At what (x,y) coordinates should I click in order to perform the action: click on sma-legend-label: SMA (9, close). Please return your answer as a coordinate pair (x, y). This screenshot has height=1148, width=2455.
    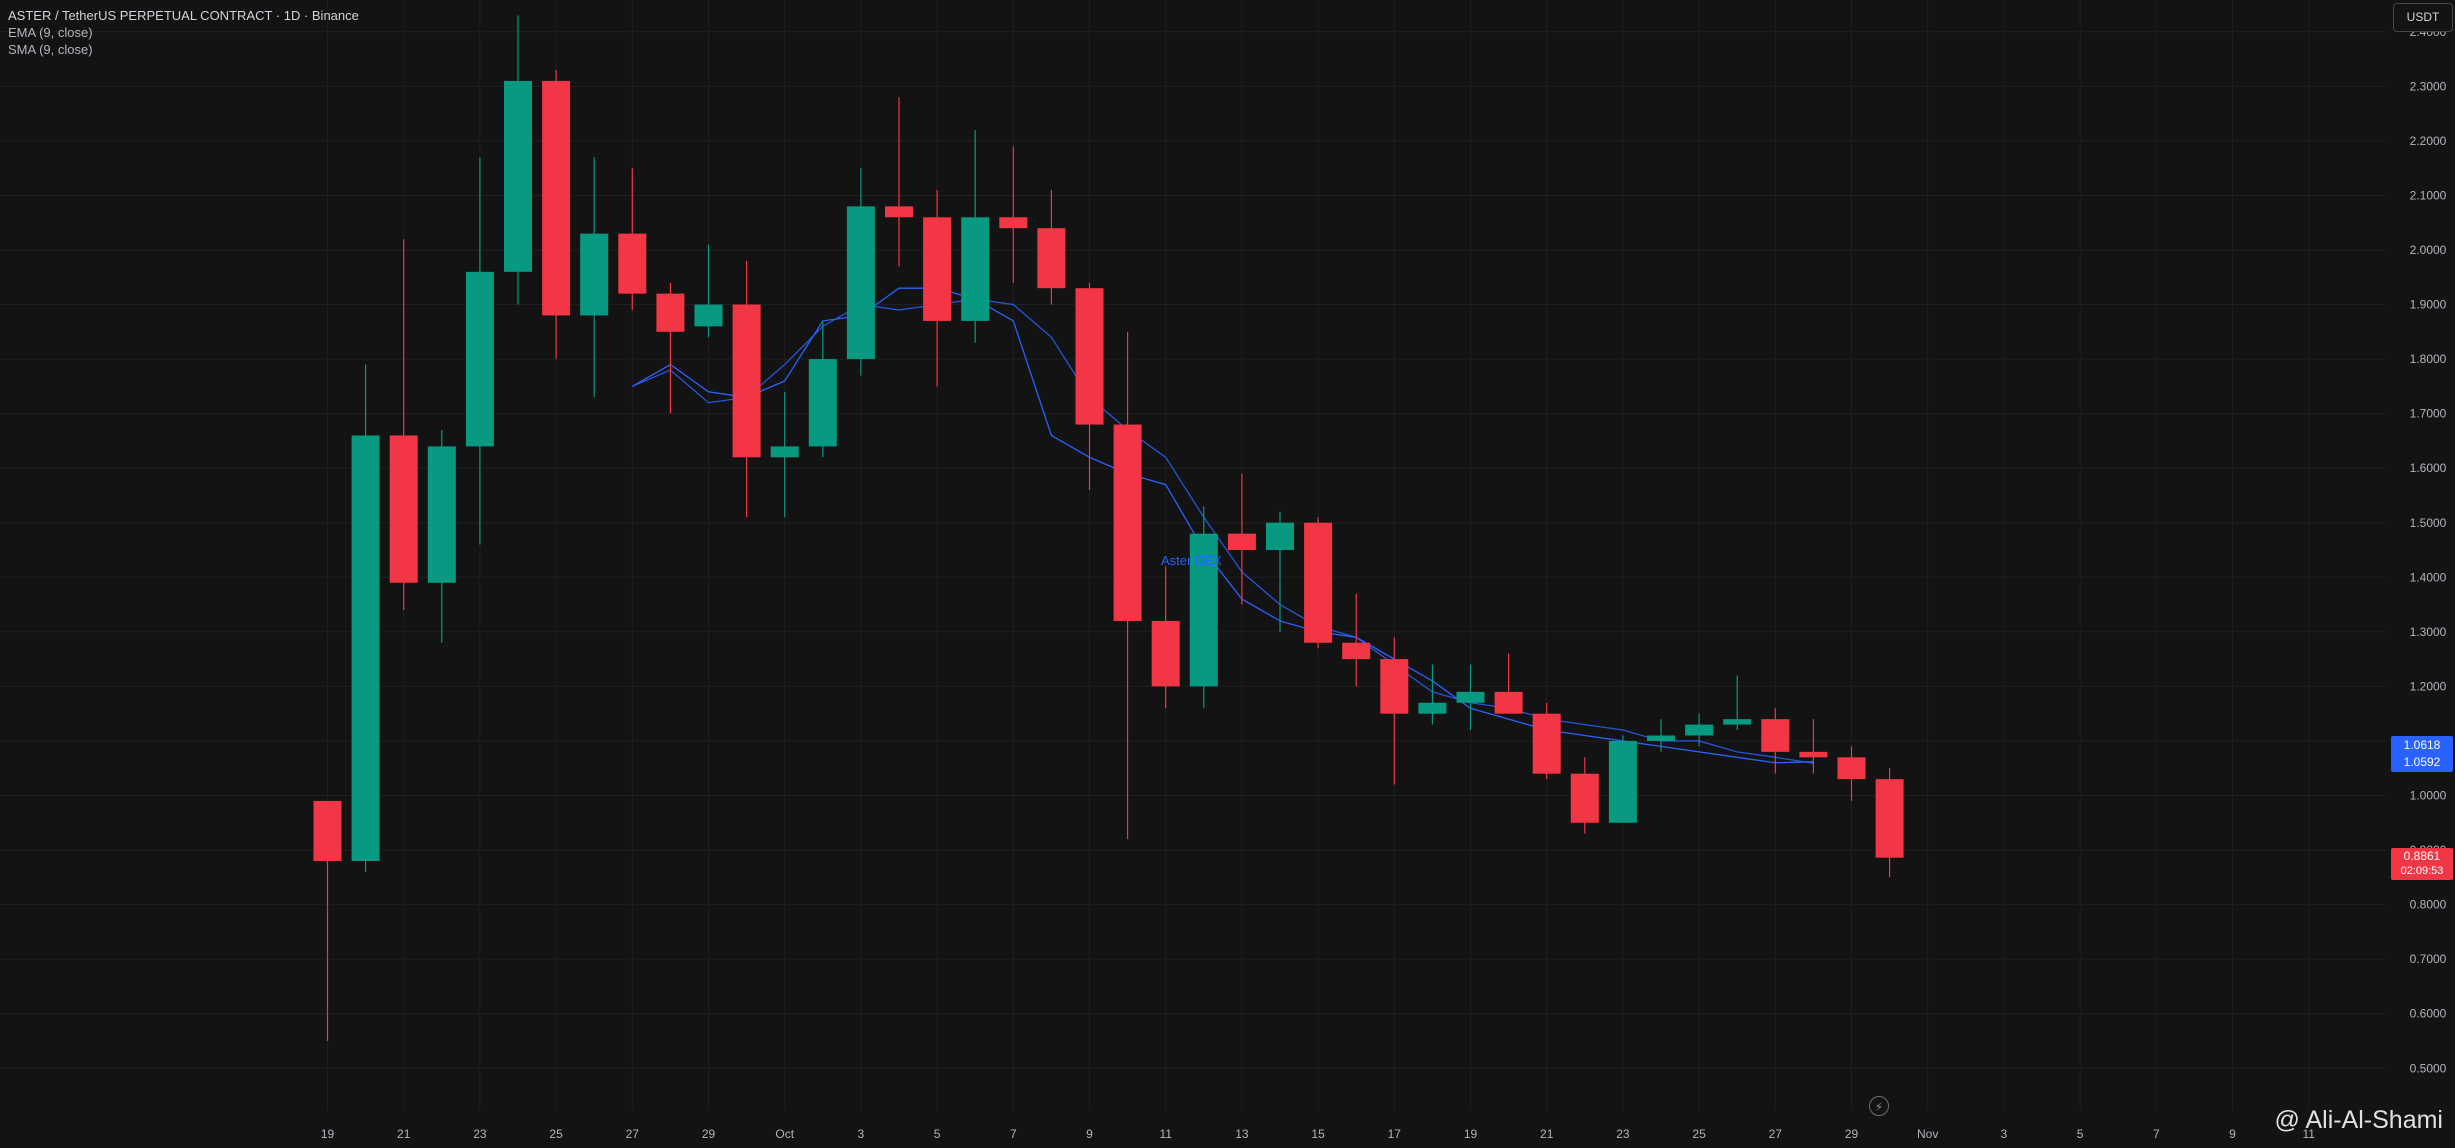
    Looking at the image, I should click on (50, 49).